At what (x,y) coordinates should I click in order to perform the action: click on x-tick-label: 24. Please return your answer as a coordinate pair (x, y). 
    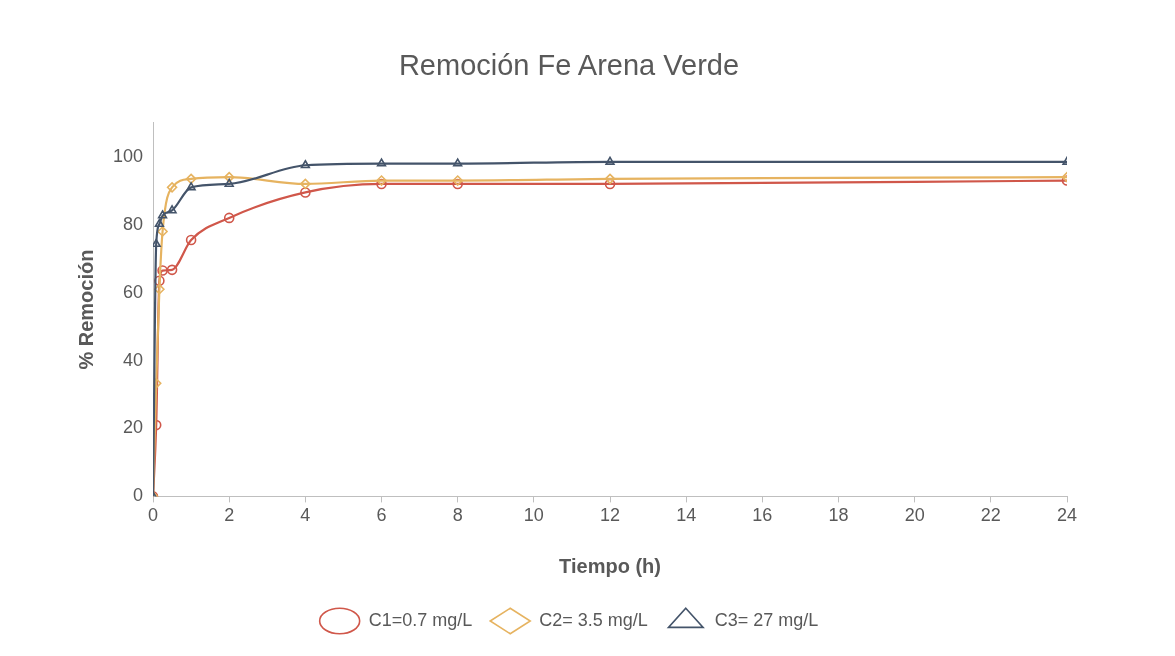
    Looking at the image, I should click on (1067, 515).